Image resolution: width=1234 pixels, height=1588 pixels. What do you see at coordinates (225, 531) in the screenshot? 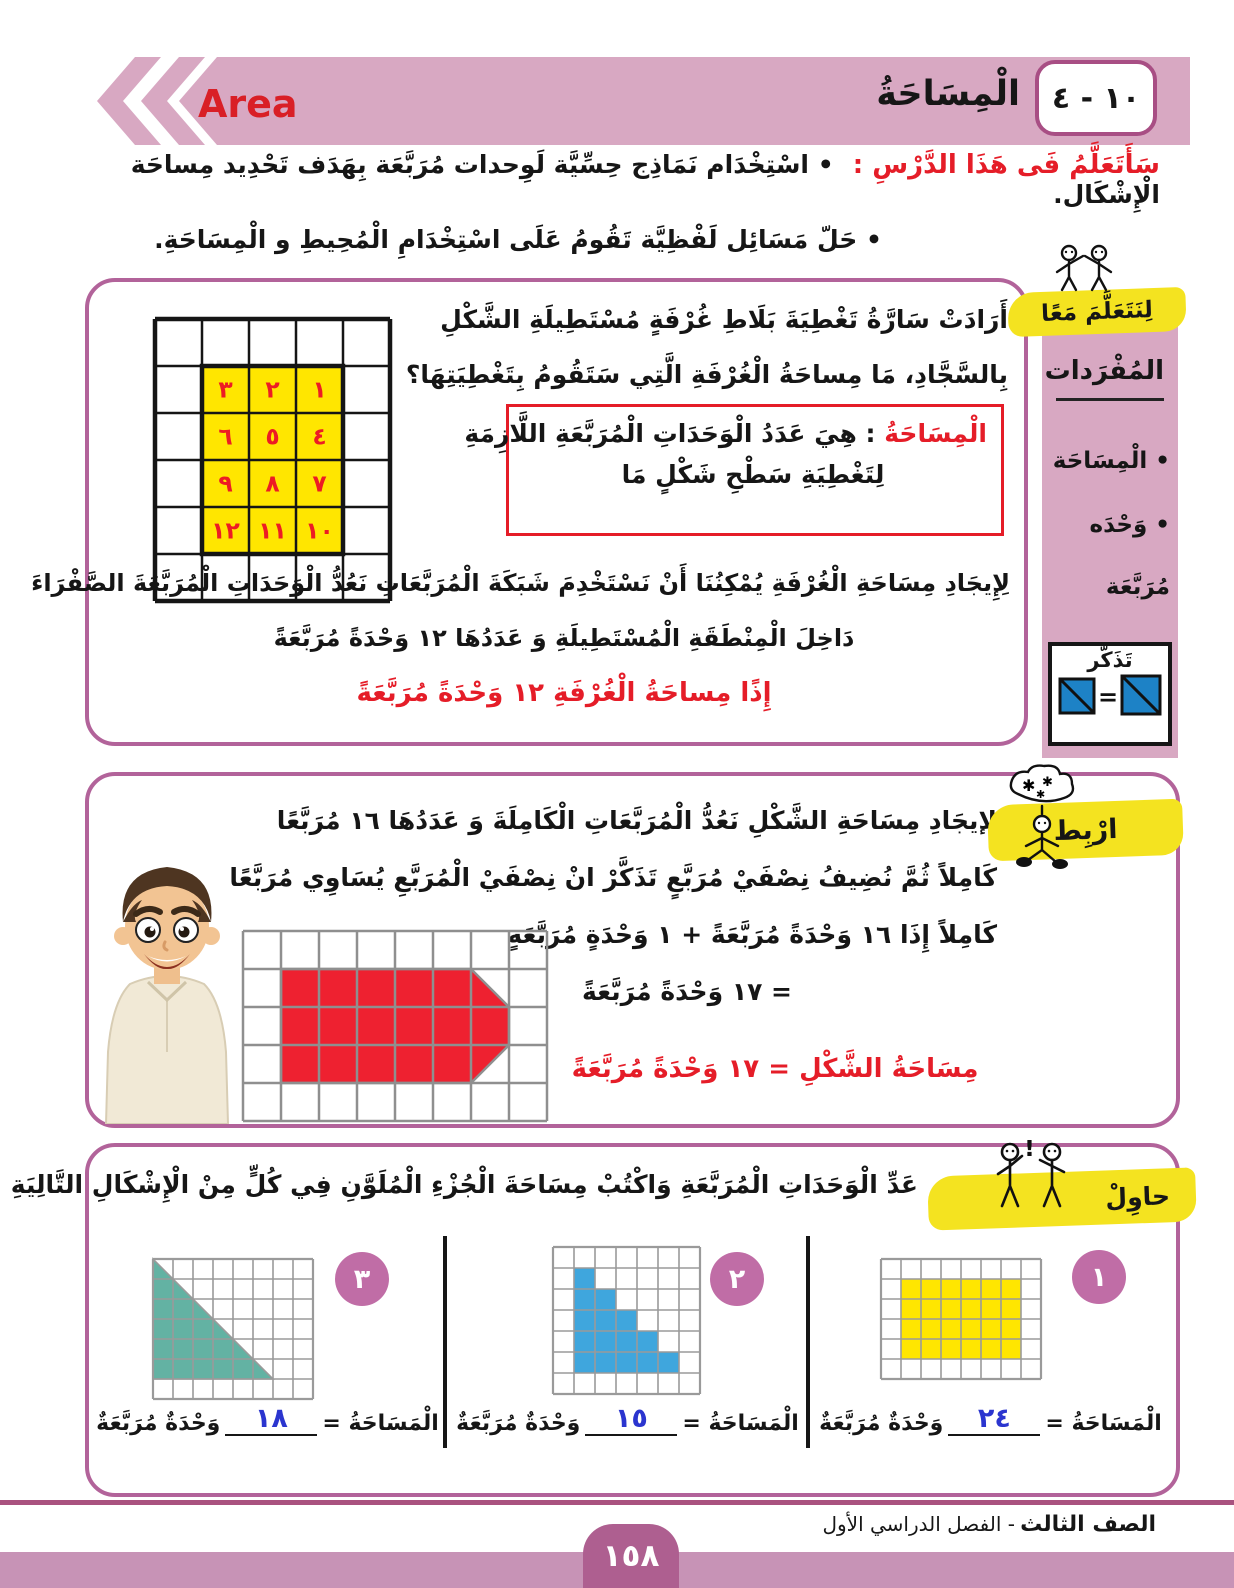
I see `svg-text: ١٢` at bounding box center [225, 531].